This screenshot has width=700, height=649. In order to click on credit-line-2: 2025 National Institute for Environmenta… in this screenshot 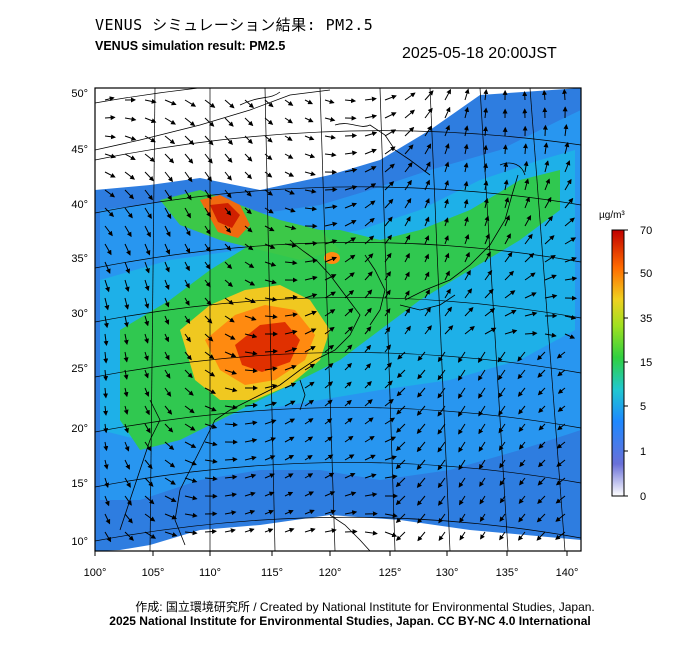, I will do `click(350, 621)`.